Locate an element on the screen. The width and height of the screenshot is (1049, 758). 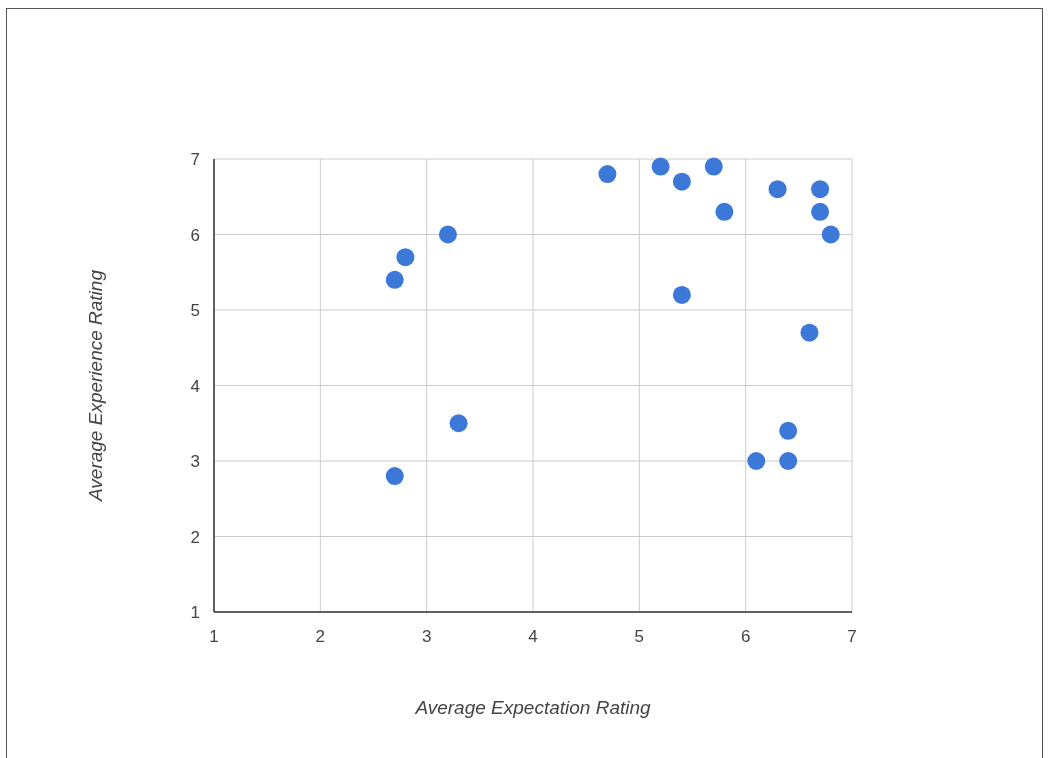
x-tick-label: 1 is located at coordinates (214, 636).